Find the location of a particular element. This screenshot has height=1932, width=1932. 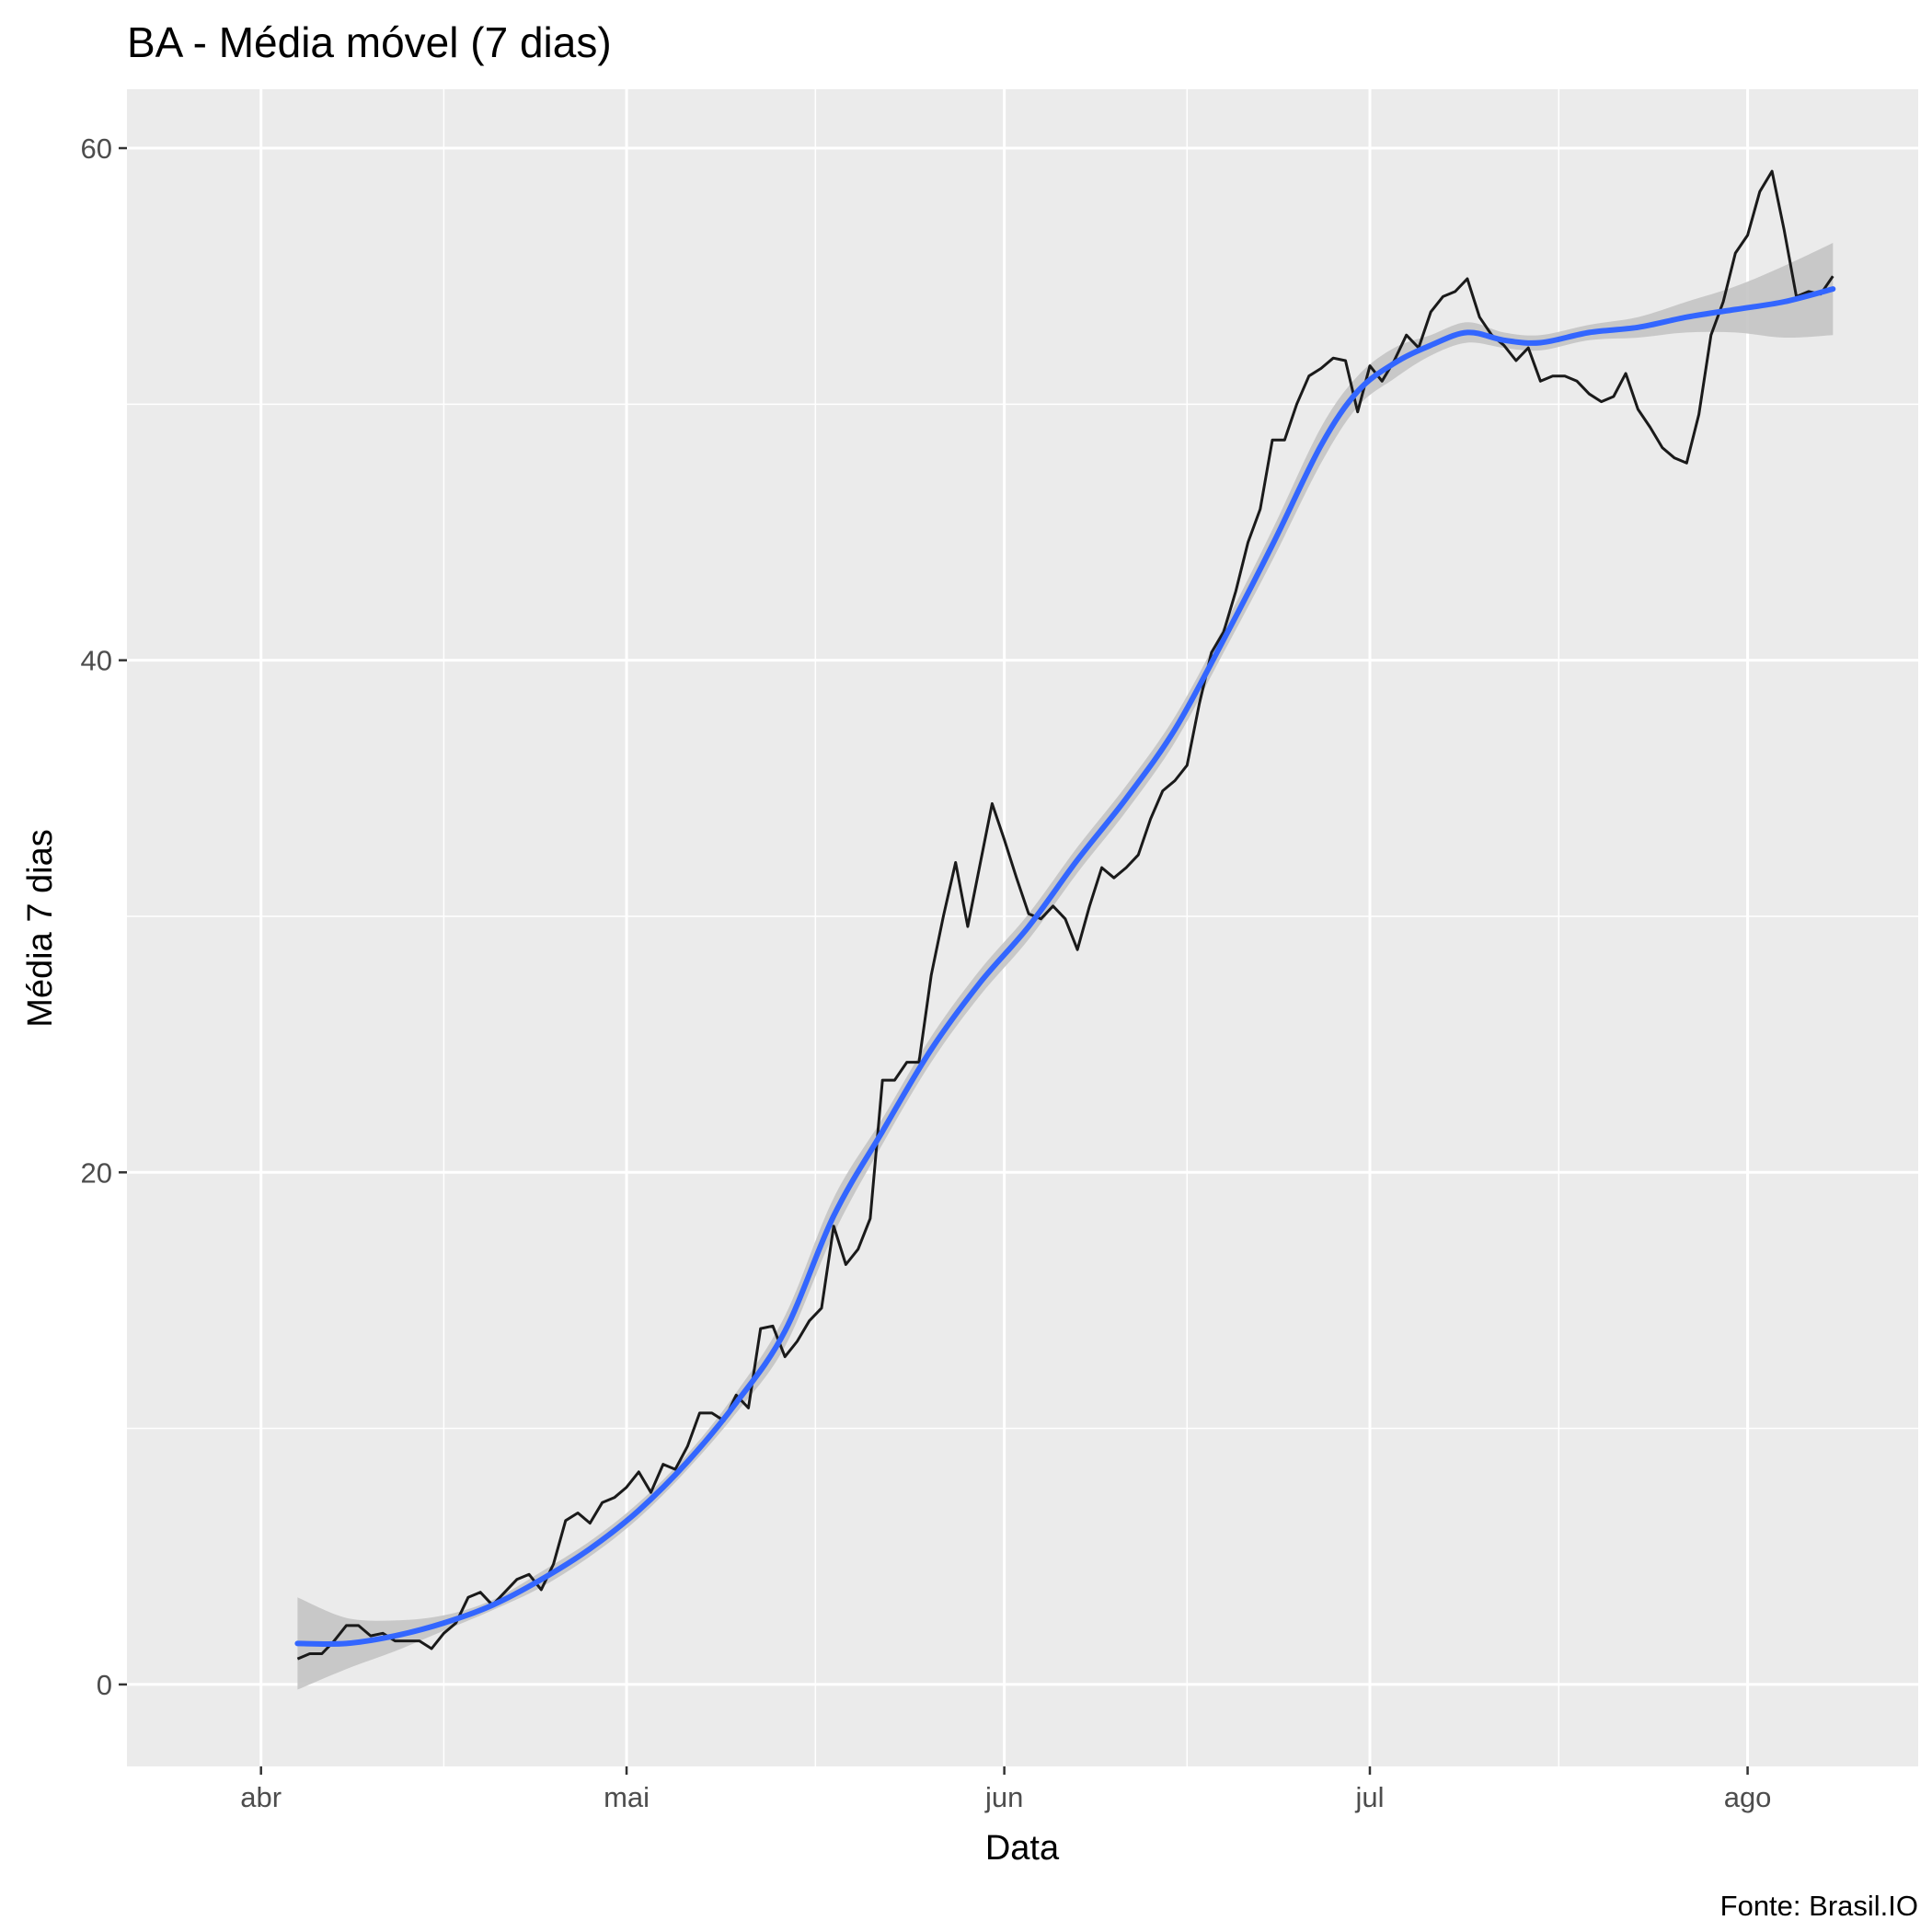

x-axis-title: Data is located at coordinates (1022, 1848).